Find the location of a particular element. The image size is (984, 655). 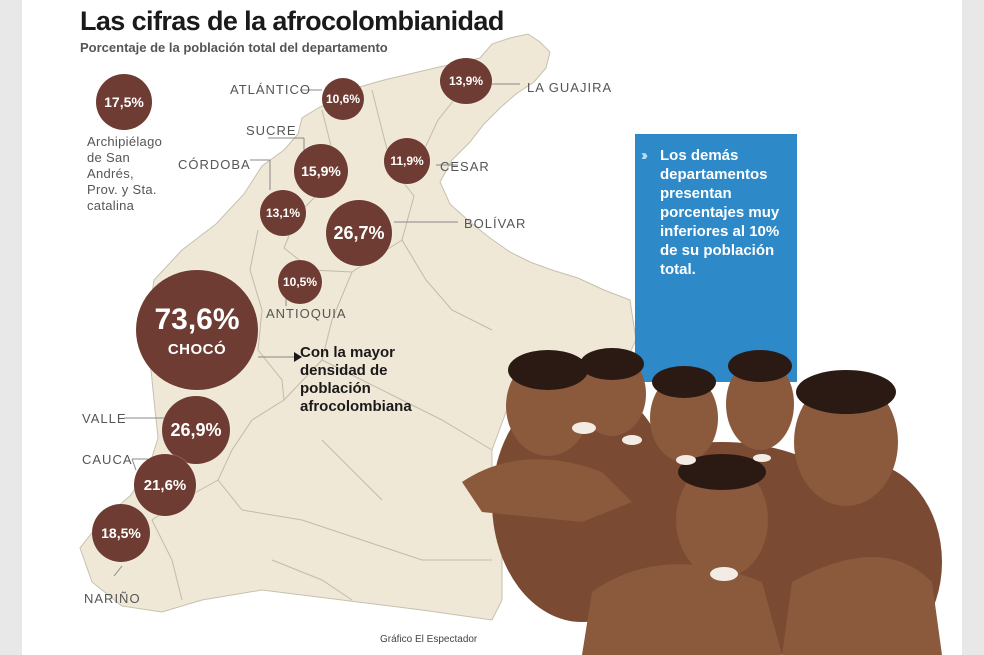

label-cauca: CAUCA is located at coordinates (107, 459).